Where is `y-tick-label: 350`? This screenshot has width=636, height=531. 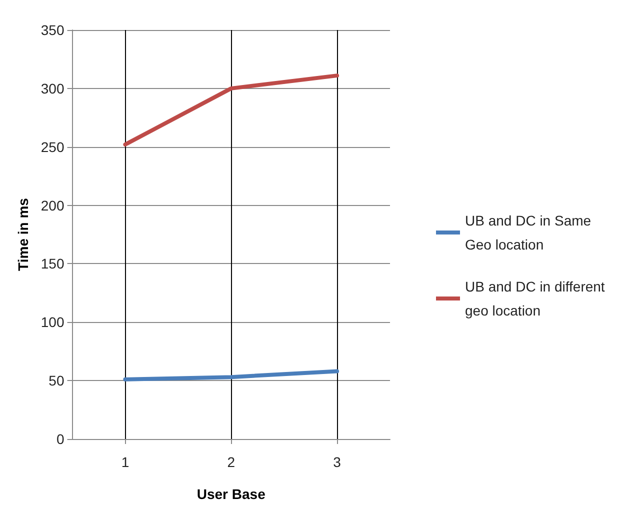
y-tick-label: 350 is located at coordinates (52, 30).